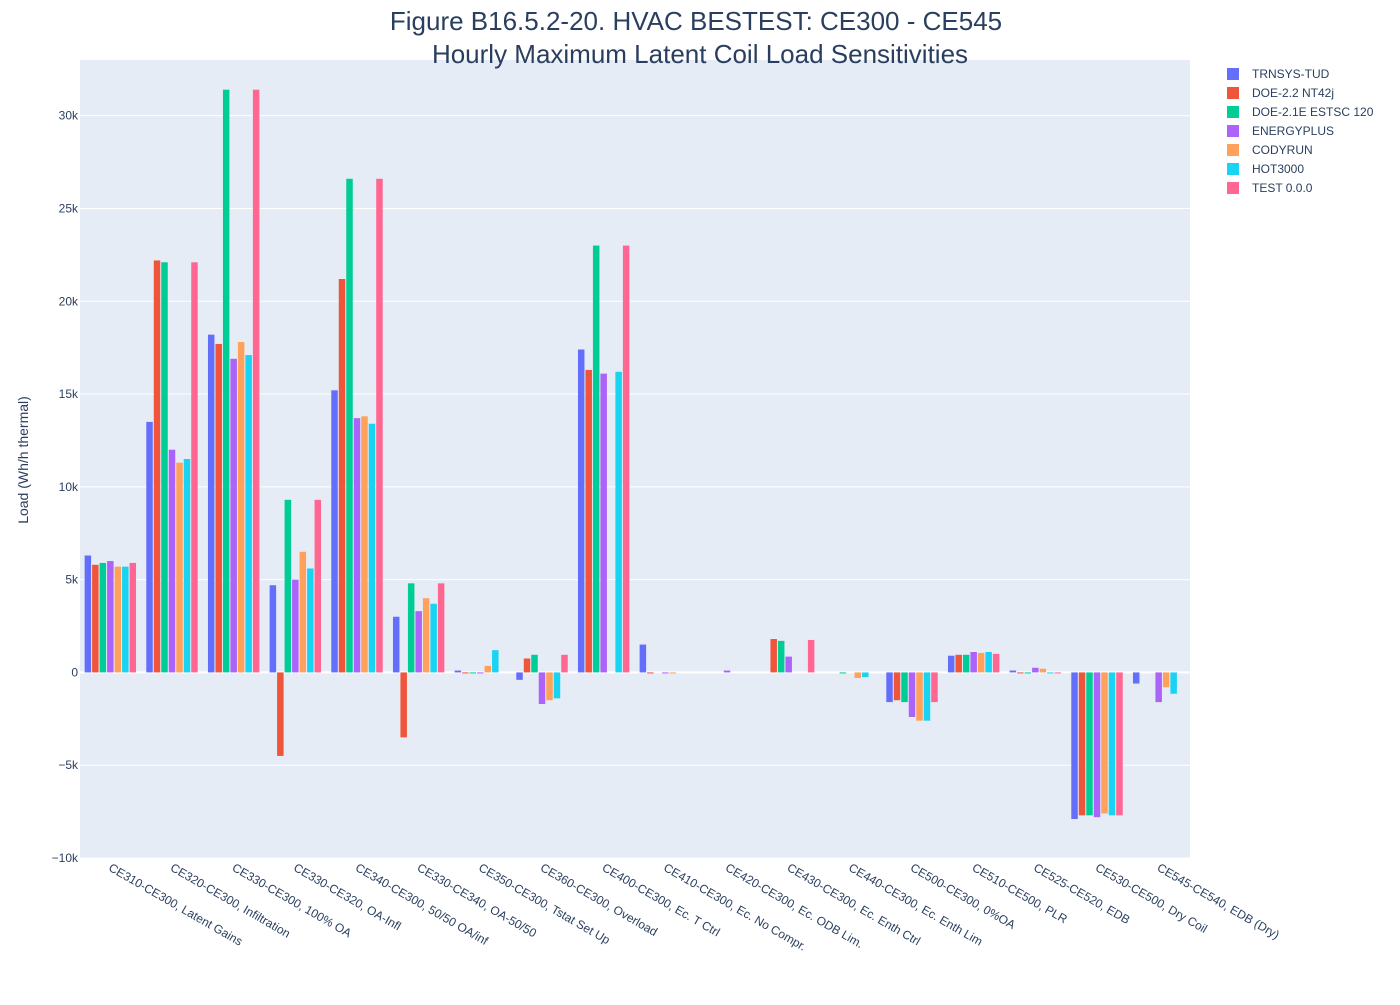 The height and width of the screenshot is (1005, 1400). What do you see at coordinates (72, 580) in the screenshot?
I see `y-tick-label: 5k` at bounding box center [72, 580].